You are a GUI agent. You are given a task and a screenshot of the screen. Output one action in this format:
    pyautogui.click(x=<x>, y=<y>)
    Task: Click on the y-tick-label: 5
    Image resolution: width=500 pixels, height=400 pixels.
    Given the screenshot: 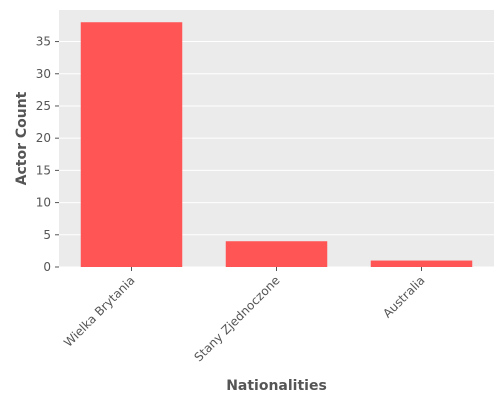 What is the action you would take?
    pyautogui.click(x=47, y=235)
    